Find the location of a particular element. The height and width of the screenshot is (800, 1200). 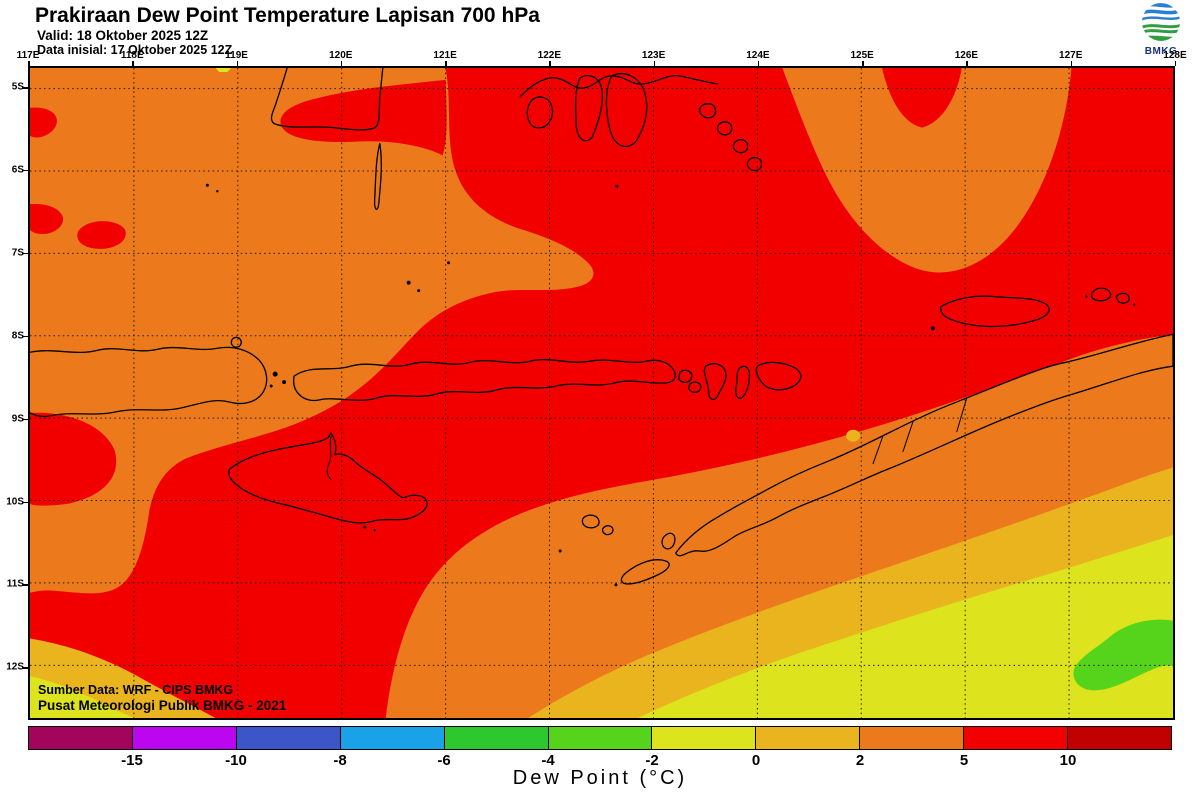

colorbar is located at coordinates (600, 738).